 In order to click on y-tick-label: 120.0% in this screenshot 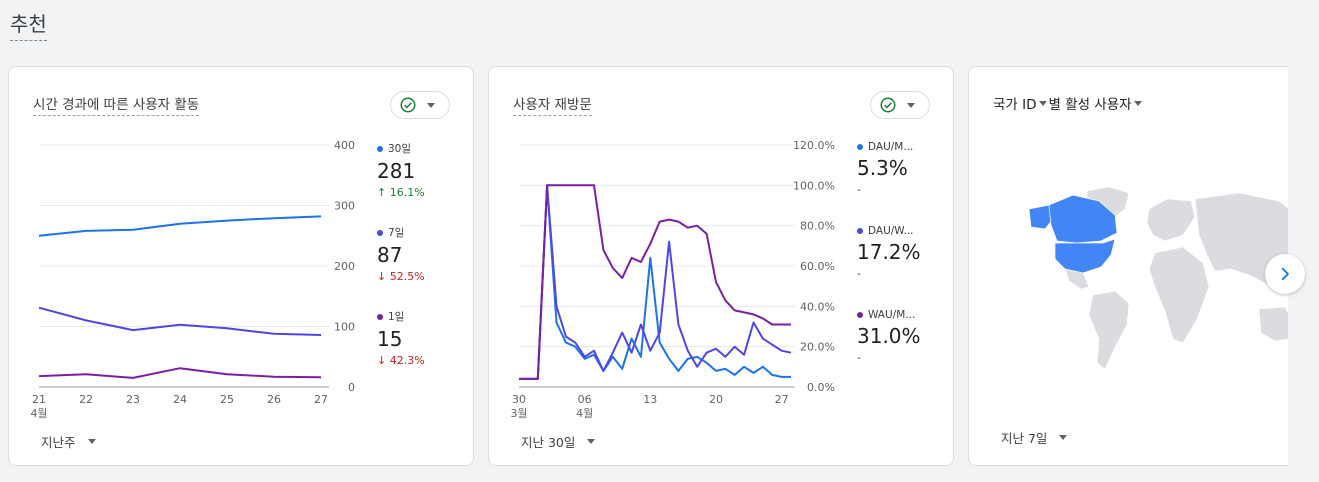, I will do `click(814, 145)`.